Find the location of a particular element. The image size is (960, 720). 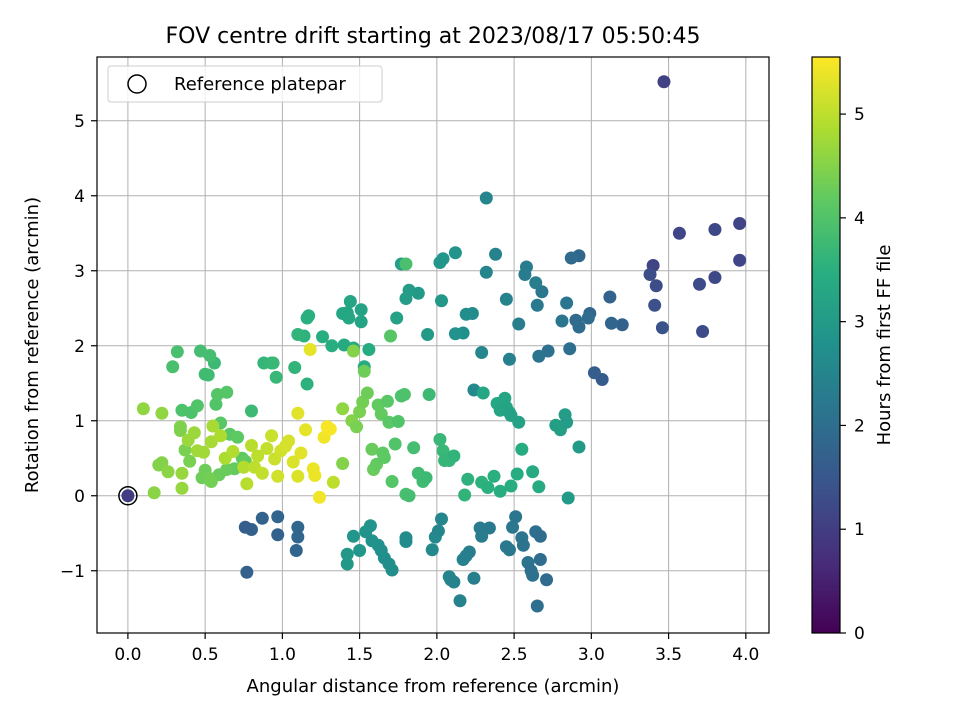

y-tick-label: 3 is located at coordinates (79, 272).